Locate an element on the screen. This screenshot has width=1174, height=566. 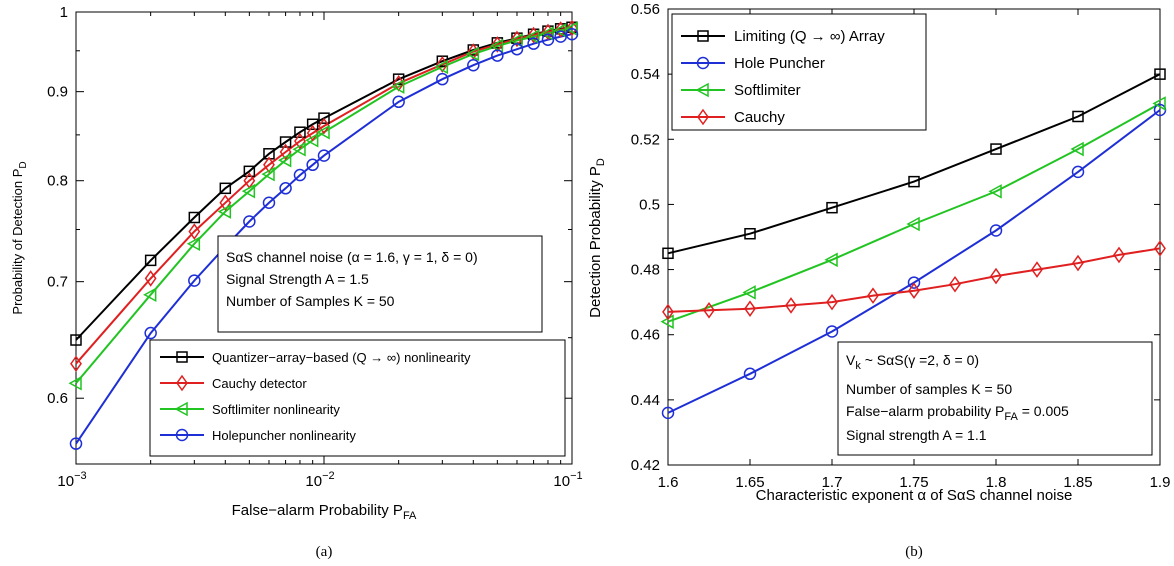
chart-b-y-tick-label: 0.56 is located at coordinates (645, 9).